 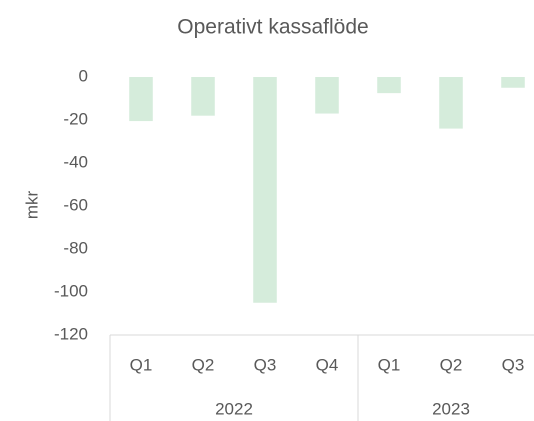 I want to click on chart-title: Operativt kassaflöde, so click(x=272, y=27).